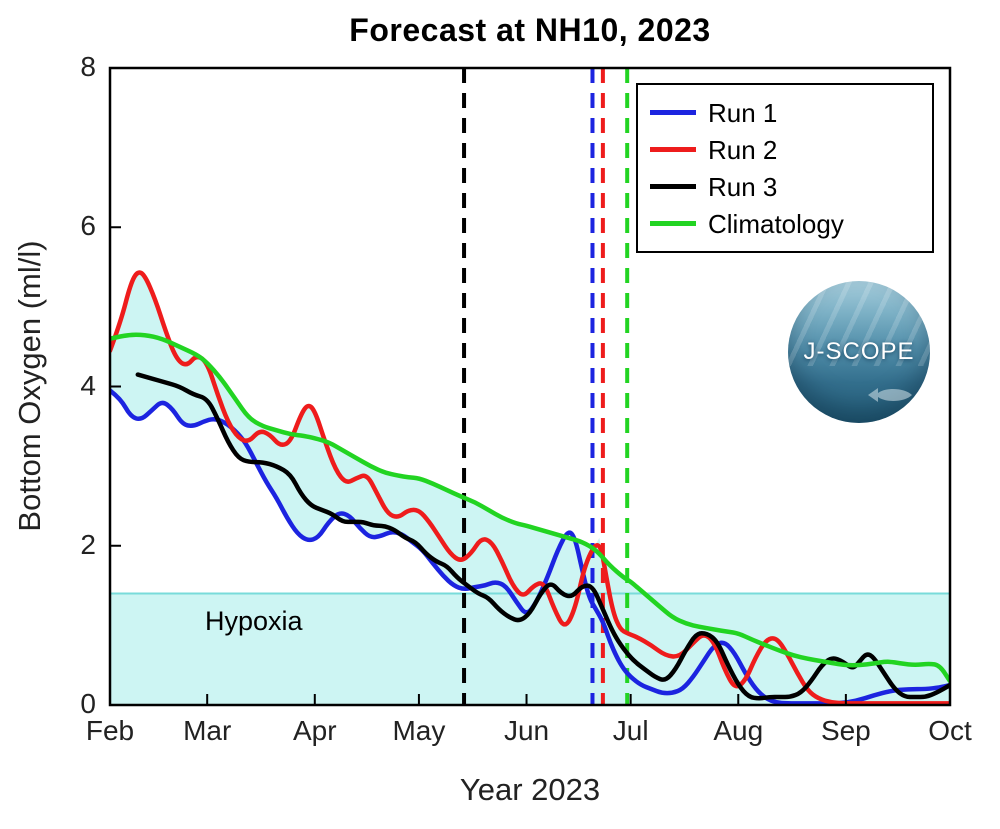  I want to click on chart-title: Forecast at NH10, 2023, so click(530, 30).